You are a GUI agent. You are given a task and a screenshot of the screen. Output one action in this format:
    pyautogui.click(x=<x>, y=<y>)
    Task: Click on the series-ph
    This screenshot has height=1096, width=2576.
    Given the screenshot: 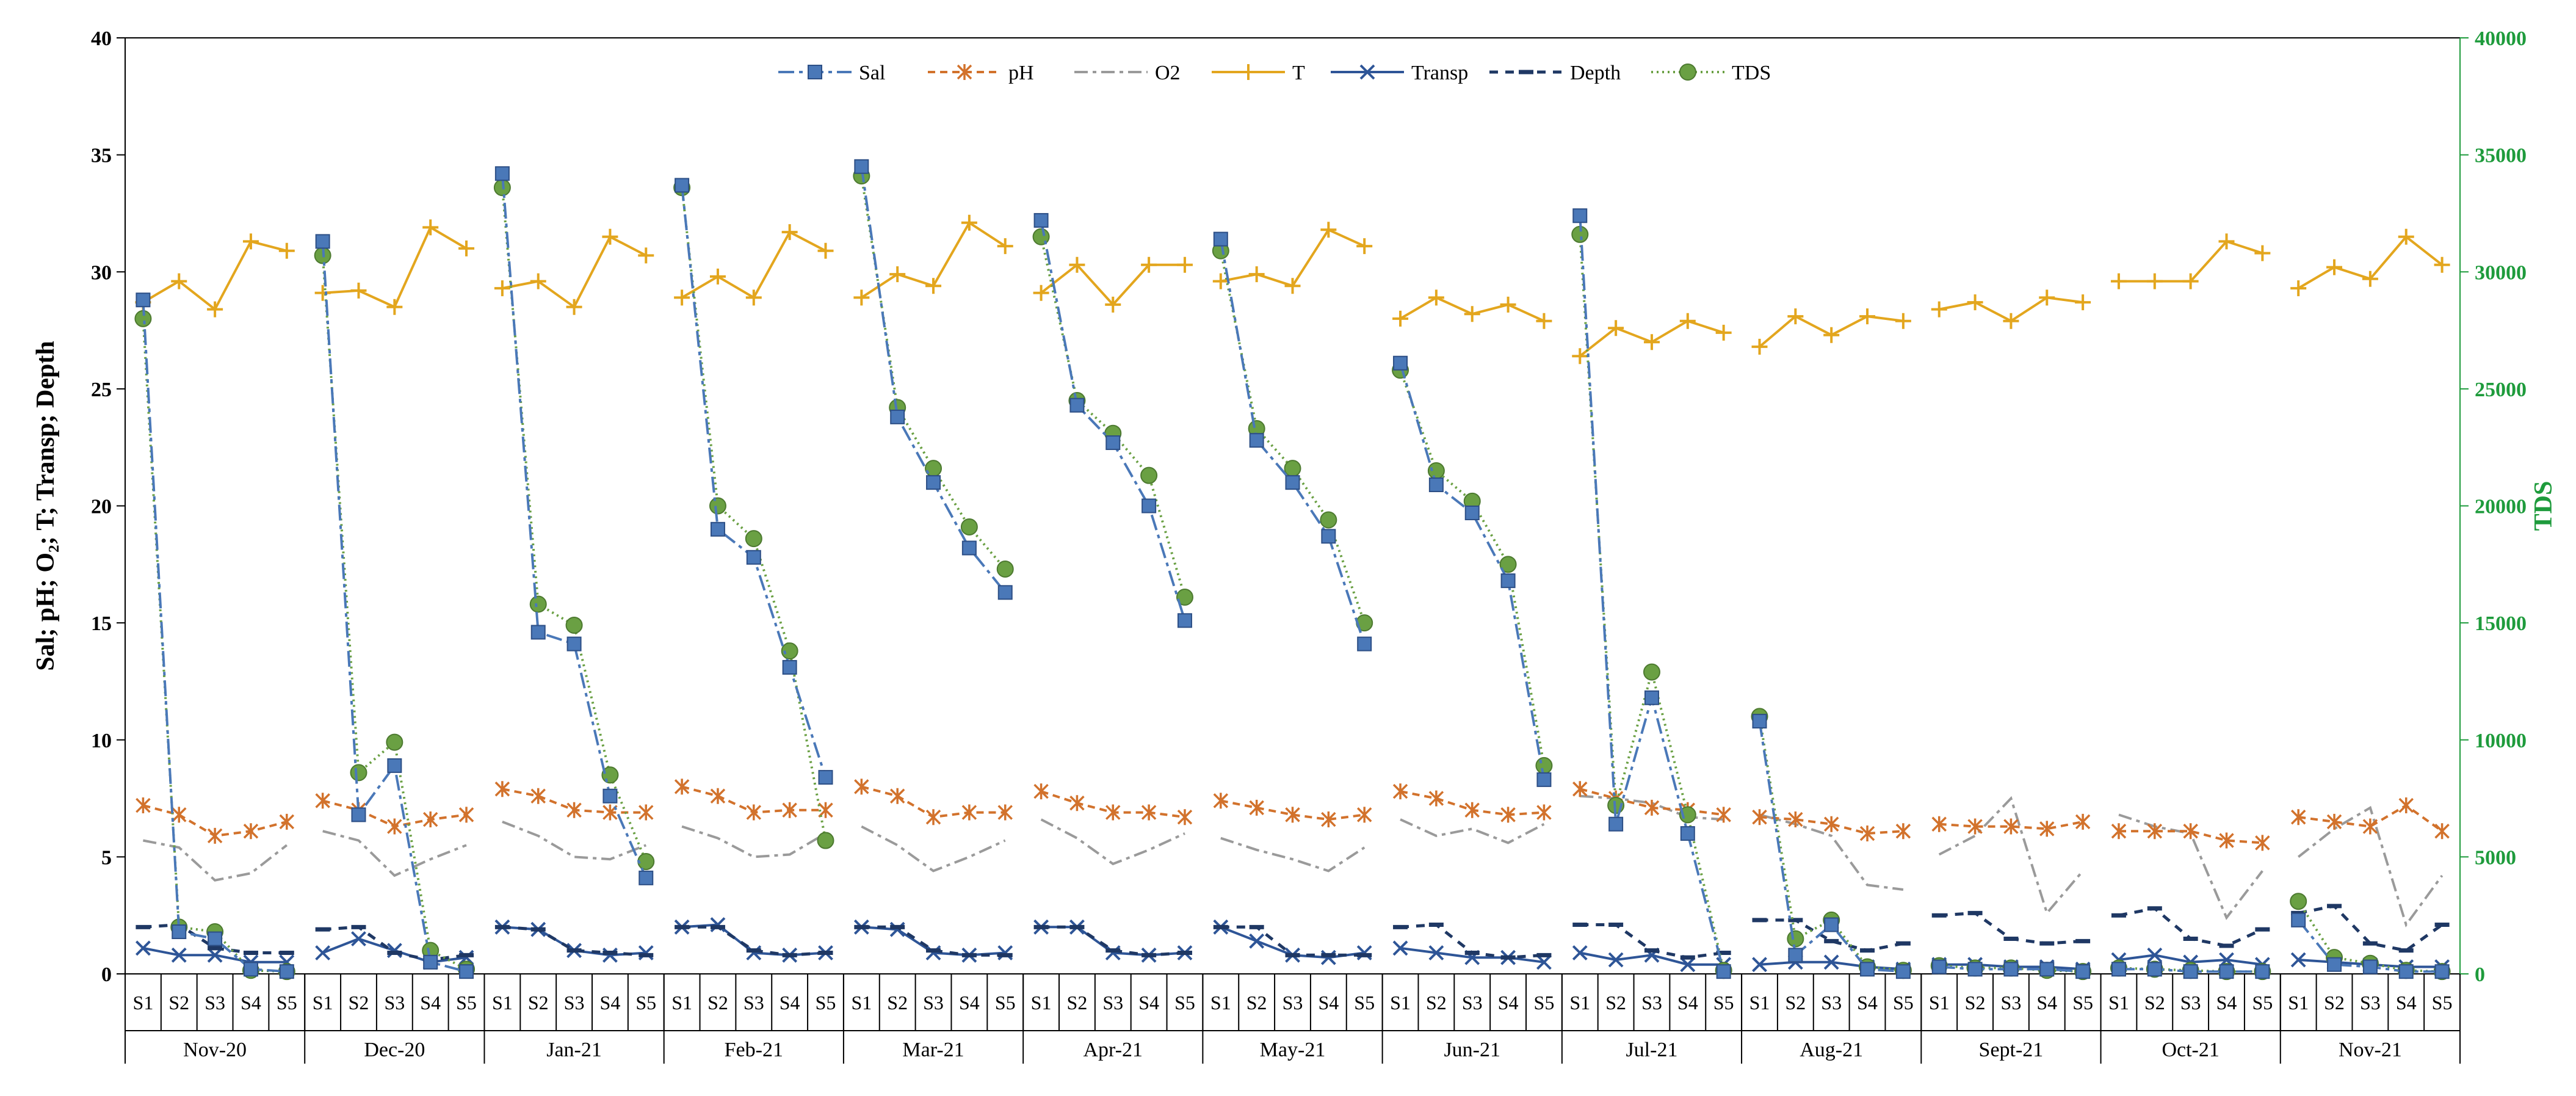 What is the action you would take?
    pyautogui.click(x=1293, y=814)
    